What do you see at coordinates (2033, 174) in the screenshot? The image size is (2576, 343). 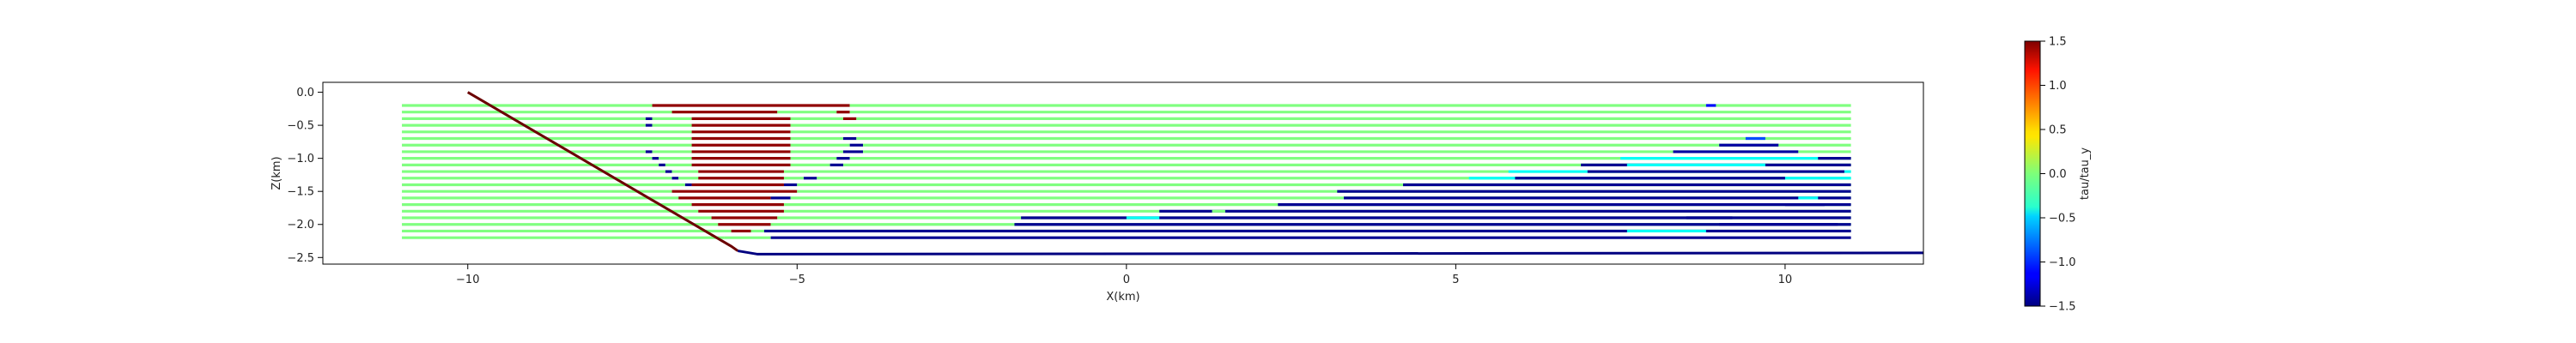 I see `colorbar-gradient` at bounding box center [2033, 174].